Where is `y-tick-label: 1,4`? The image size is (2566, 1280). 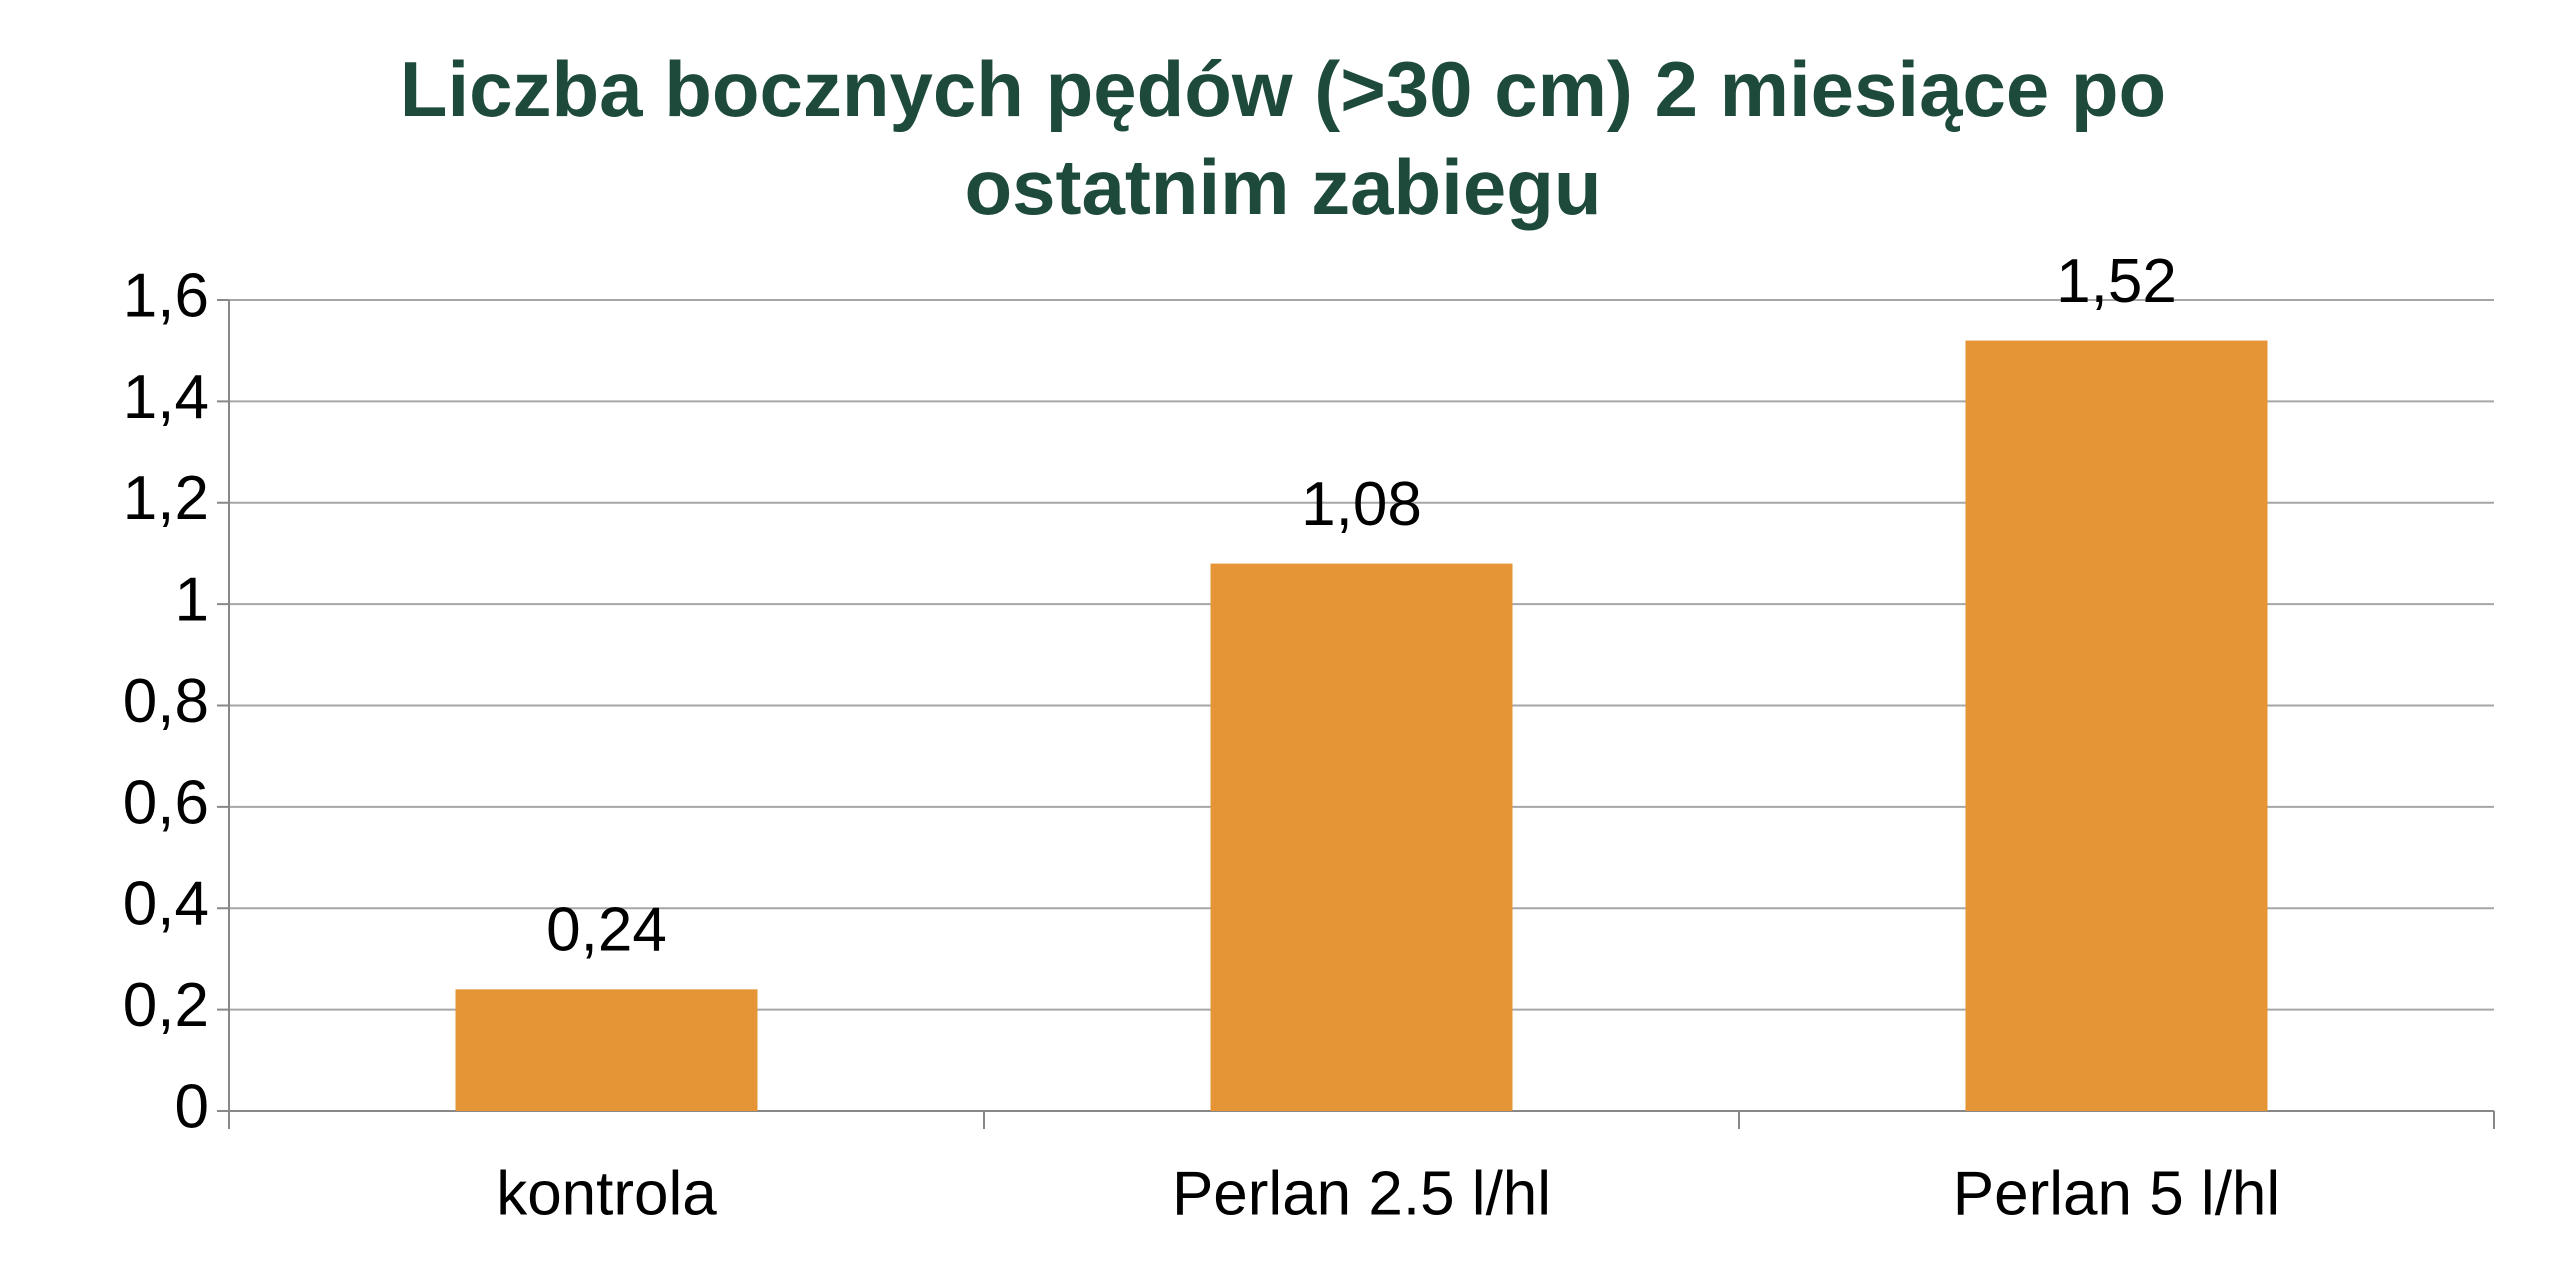
y-tick-label: 1,4 is located at coordinates (166, 397).